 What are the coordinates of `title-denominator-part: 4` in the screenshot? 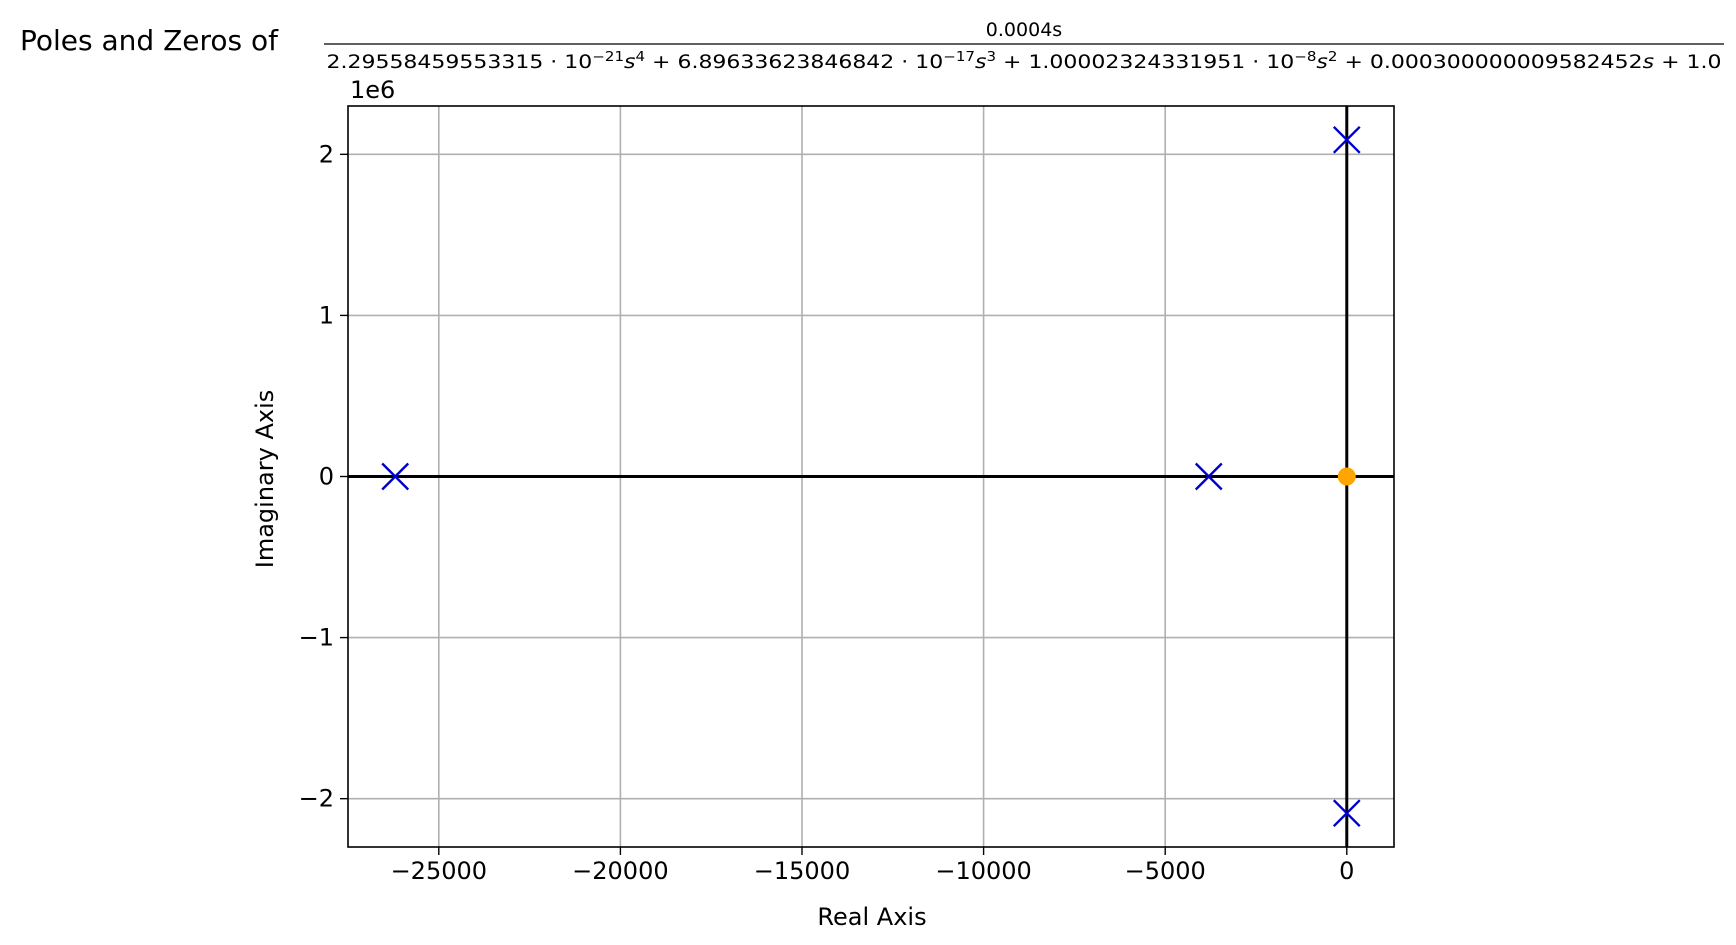 It's located at (640, 57).